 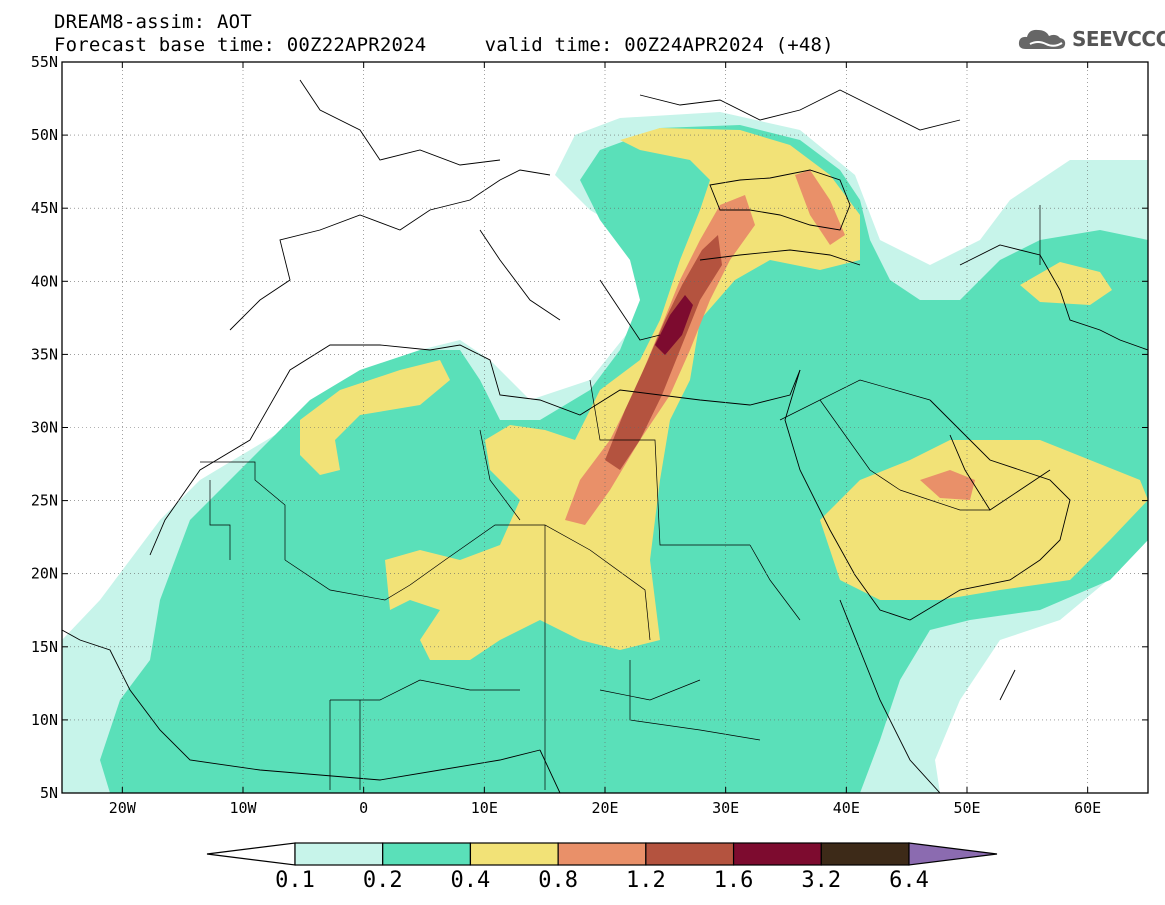 I want to click on lat-tick-label: 50N, so click(x=44, y=135).